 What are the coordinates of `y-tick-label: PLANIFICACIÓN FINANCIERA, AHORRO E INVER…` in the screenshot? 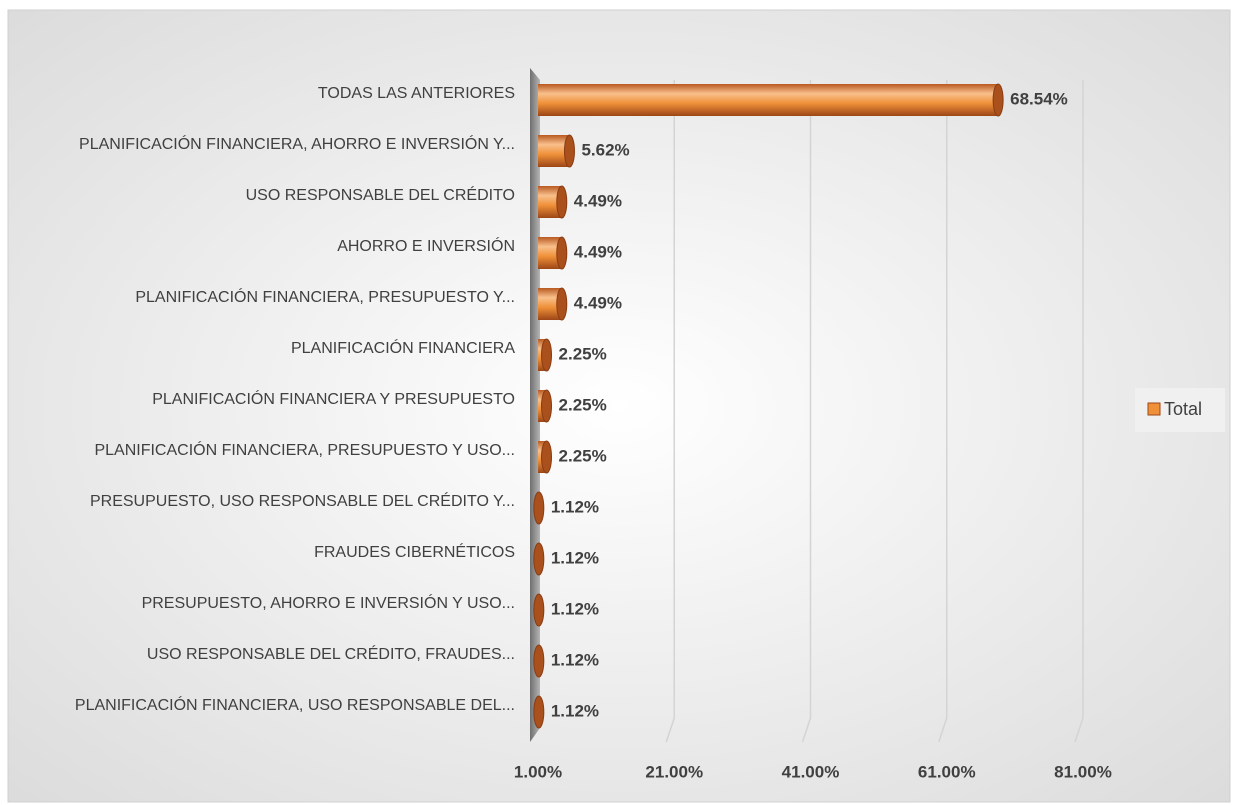 It's located at (297, 143).